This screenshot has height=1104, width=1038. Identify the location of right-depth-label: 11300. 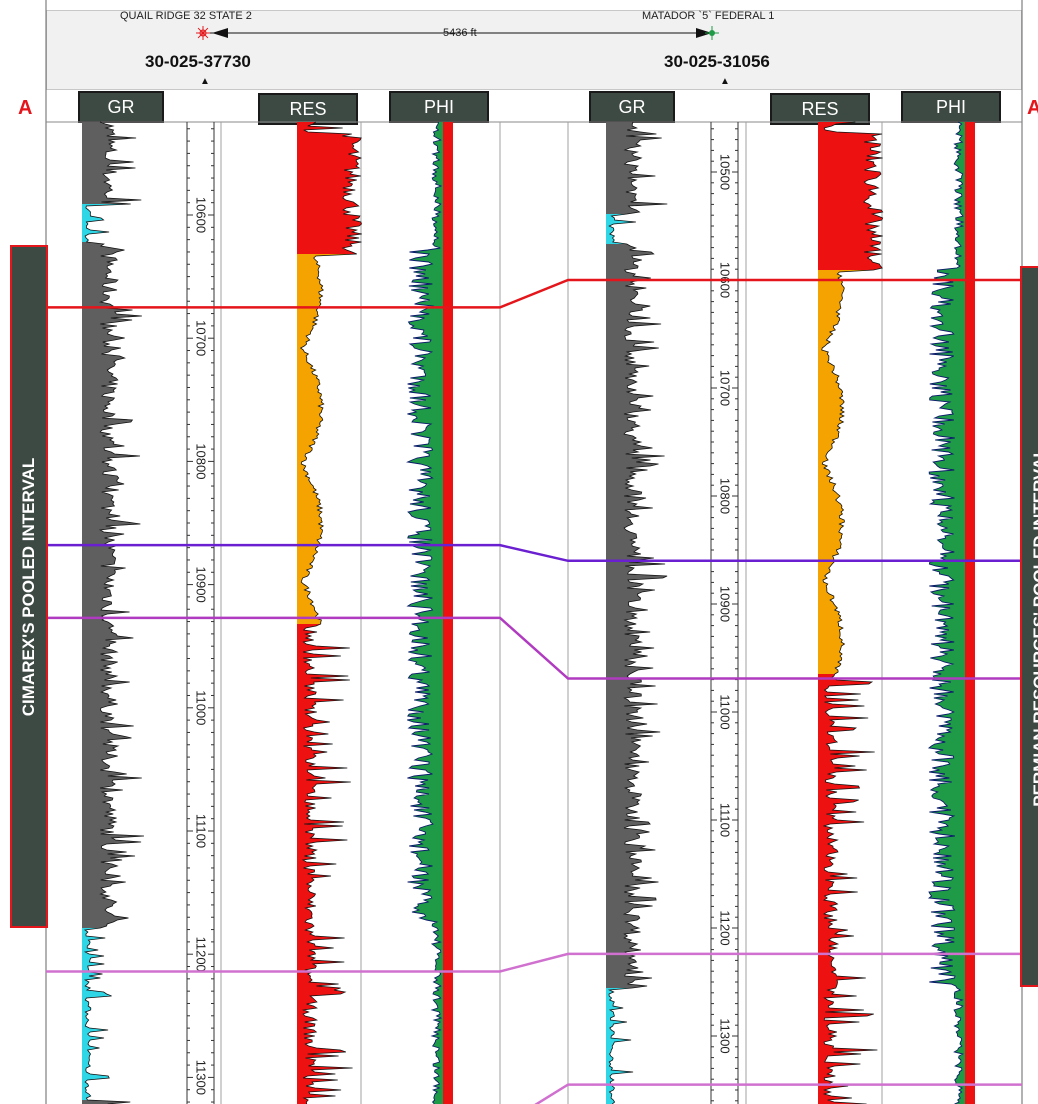
(724, 1035).